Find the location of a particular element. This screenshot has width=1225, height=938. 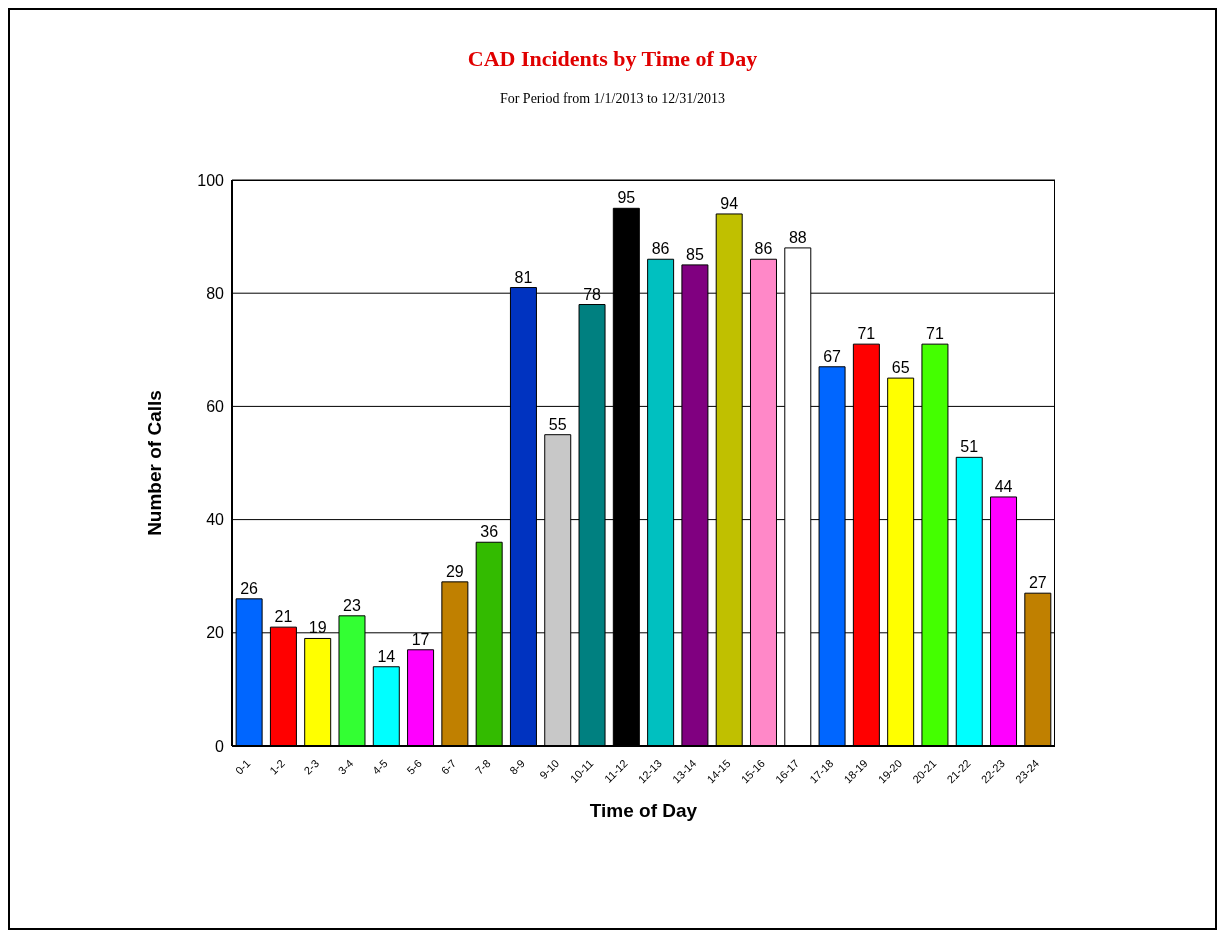

y-tick-label: 100 is located at coordinates (211, 180).